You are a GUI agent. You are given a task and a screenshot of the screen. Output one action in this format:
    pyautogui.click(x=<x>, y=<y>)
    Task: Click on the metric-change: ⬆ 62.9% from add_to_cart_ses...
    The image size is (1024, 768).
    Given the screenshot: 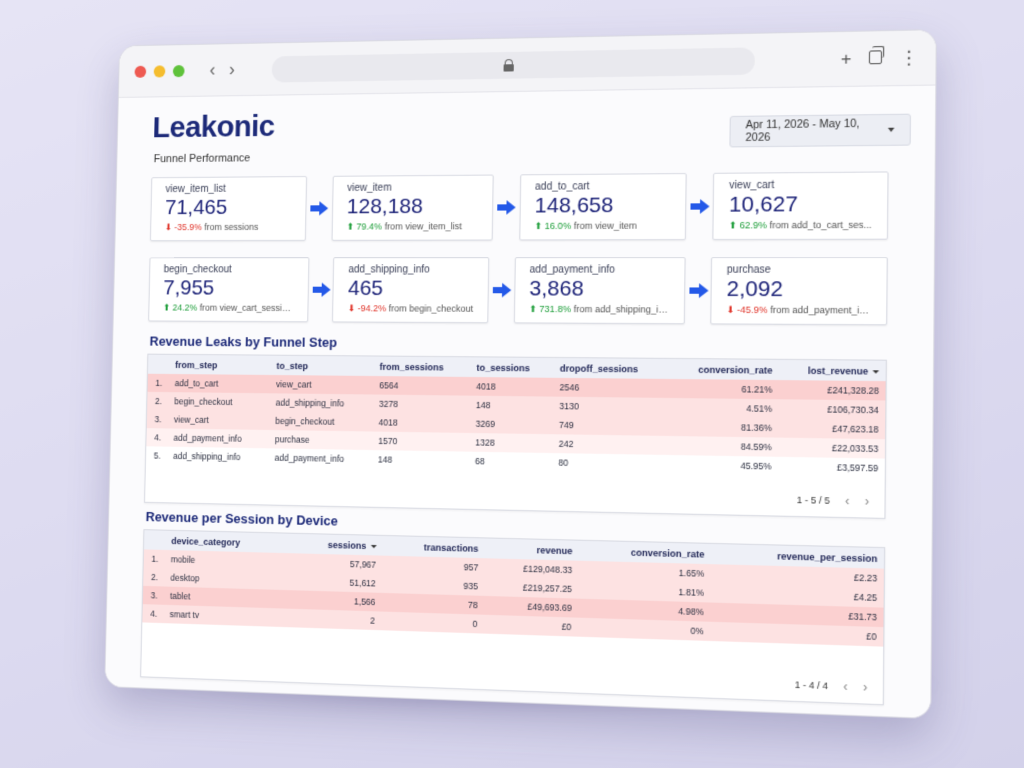 What is the action you would take?
    pyautogui.click(x=800, y=225)
    